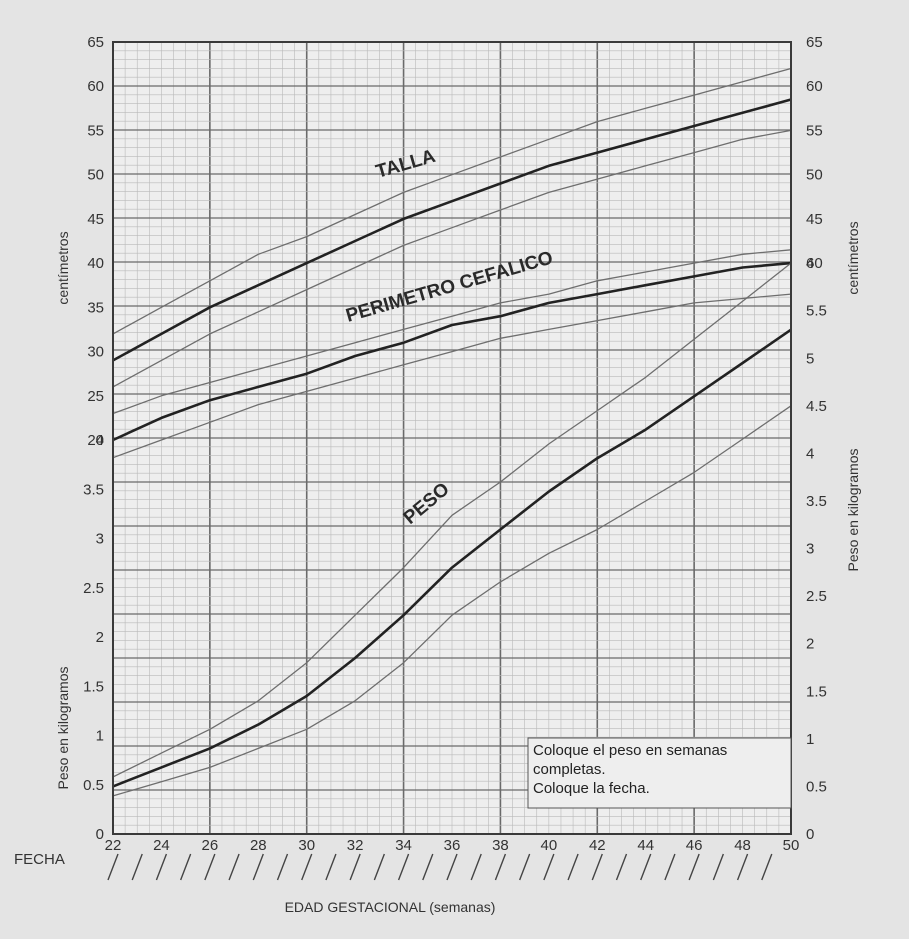  Describe the element at coordinates (814, 86) in the screenshot. I see `right-cm-tick-label: 60` at that location.